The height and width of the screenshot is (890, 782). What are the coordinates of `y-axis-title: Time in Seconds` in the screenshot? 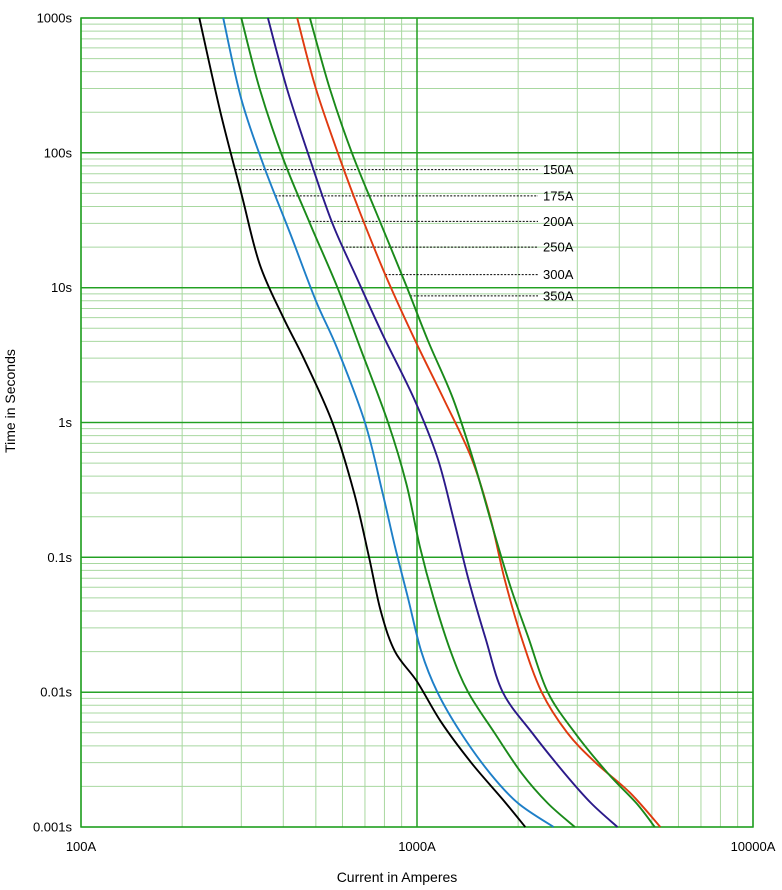 It's located at (10, 401).